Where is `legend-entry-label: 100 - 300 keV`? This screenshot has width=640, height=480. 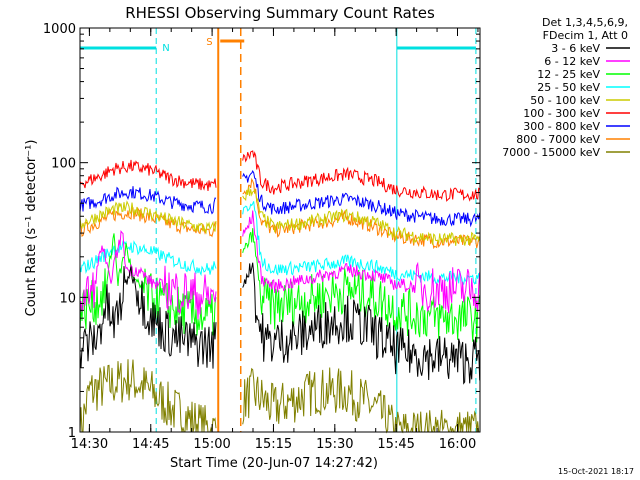
legend-entry-label: 100 - 300 keV is located at coordinates (561, 113).